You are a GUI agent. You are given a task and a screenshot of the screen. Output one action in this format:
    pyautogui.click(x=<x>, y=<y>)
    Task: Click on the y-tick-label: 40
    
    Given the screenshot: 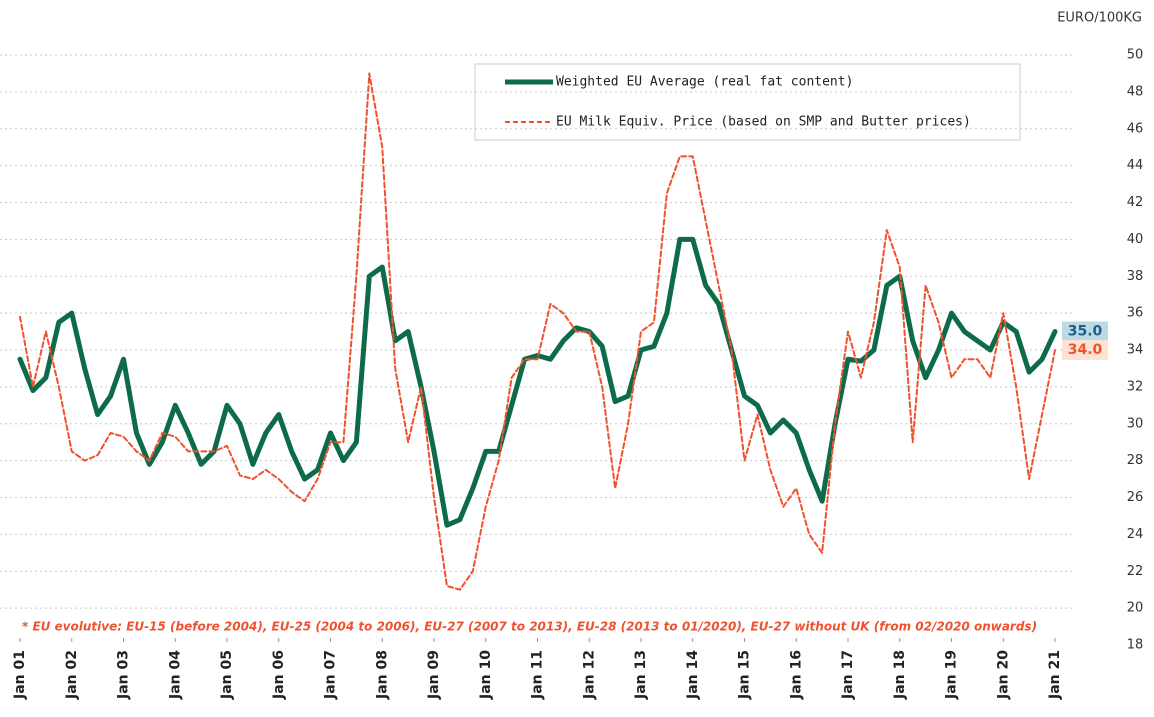 What is the action you would take?
    pyautogui.click(x=1135, y=239)
    